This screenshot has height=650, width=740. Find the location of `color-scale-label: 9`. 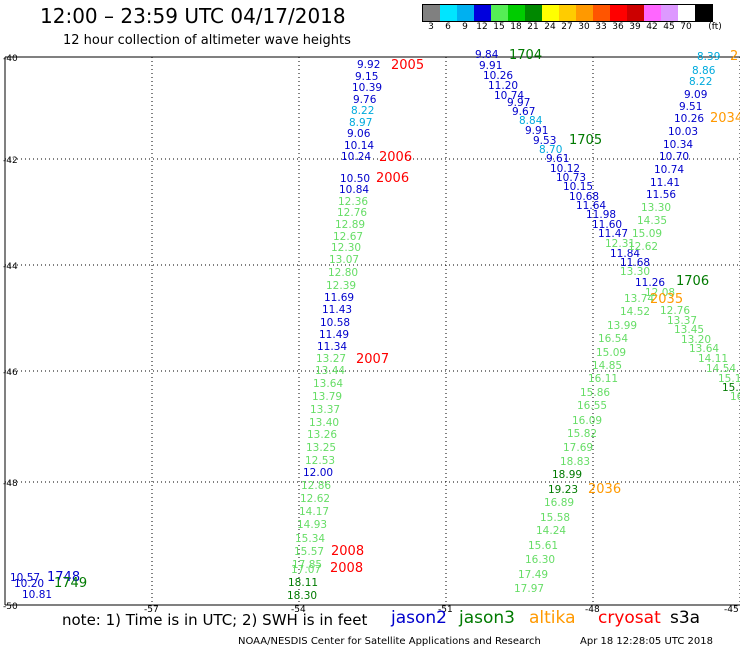

color-scale-label: 9 is located at coordinates (465, 27).